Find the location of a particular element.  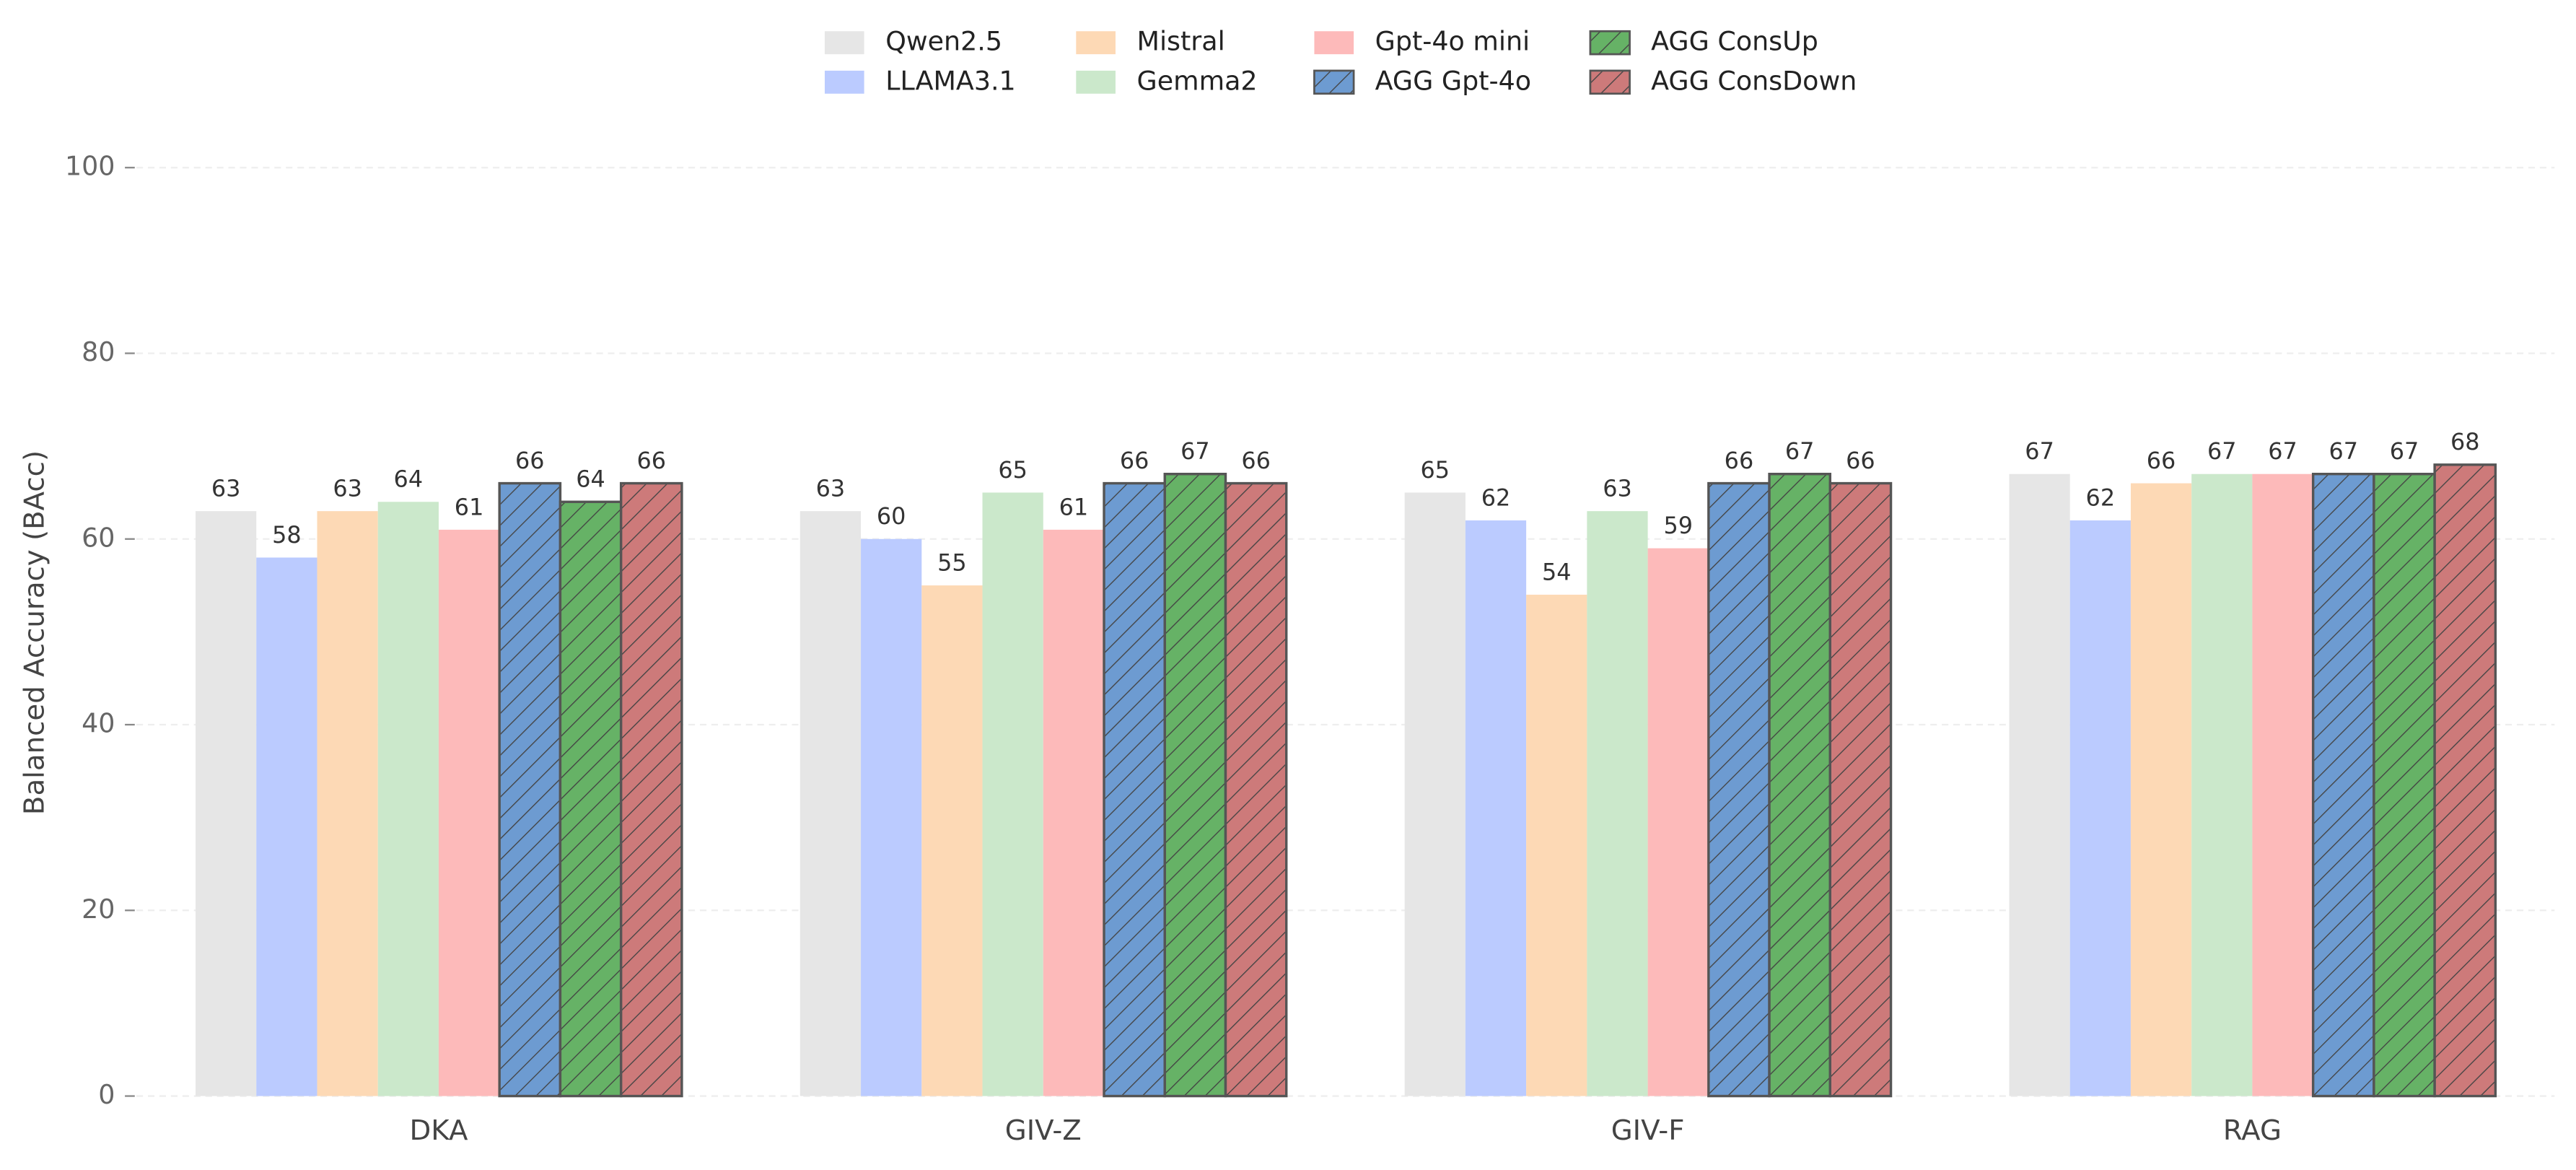

legend-label: Qwen2.5 is located at coordinates (943, 41).